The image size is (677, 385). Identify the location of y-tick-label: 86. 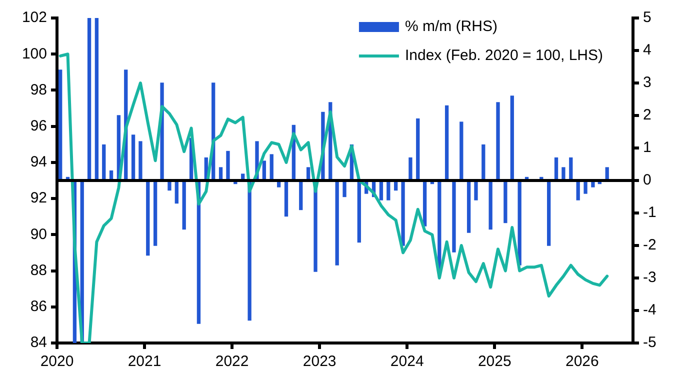
(38, 307).